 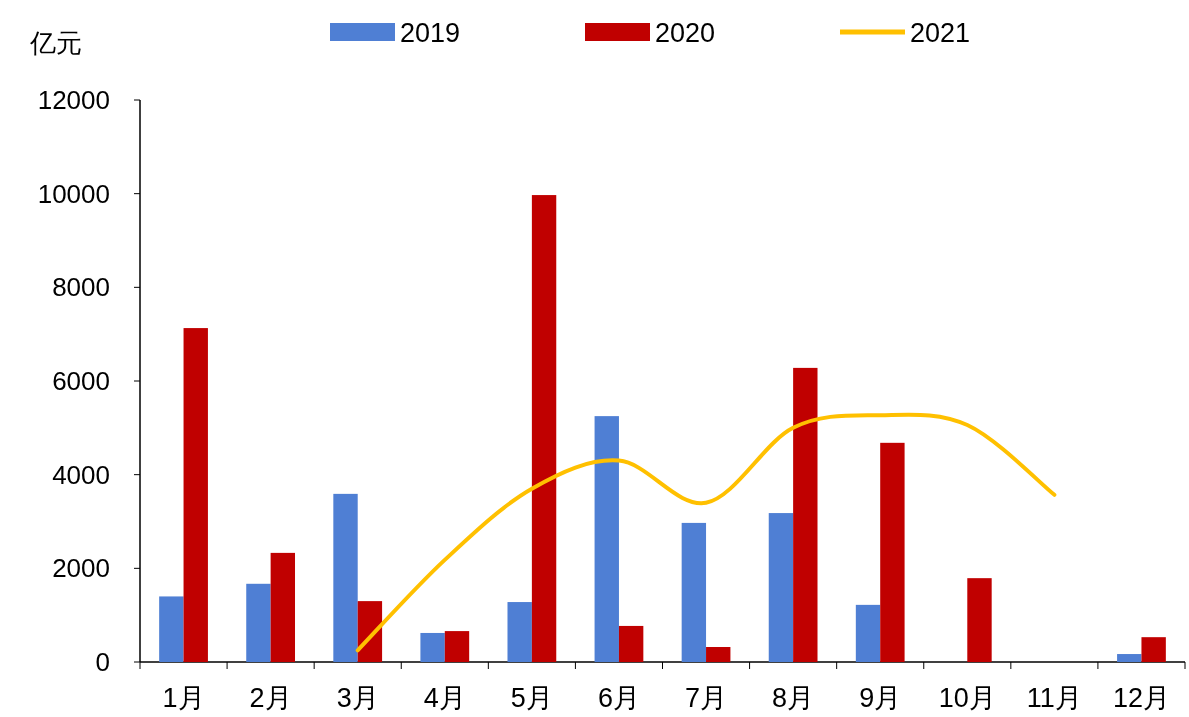 What do you see at coordinates (81, 287) in the screenshot?
I see `y-tick-label: 8000` at bounding box center [81, 287].